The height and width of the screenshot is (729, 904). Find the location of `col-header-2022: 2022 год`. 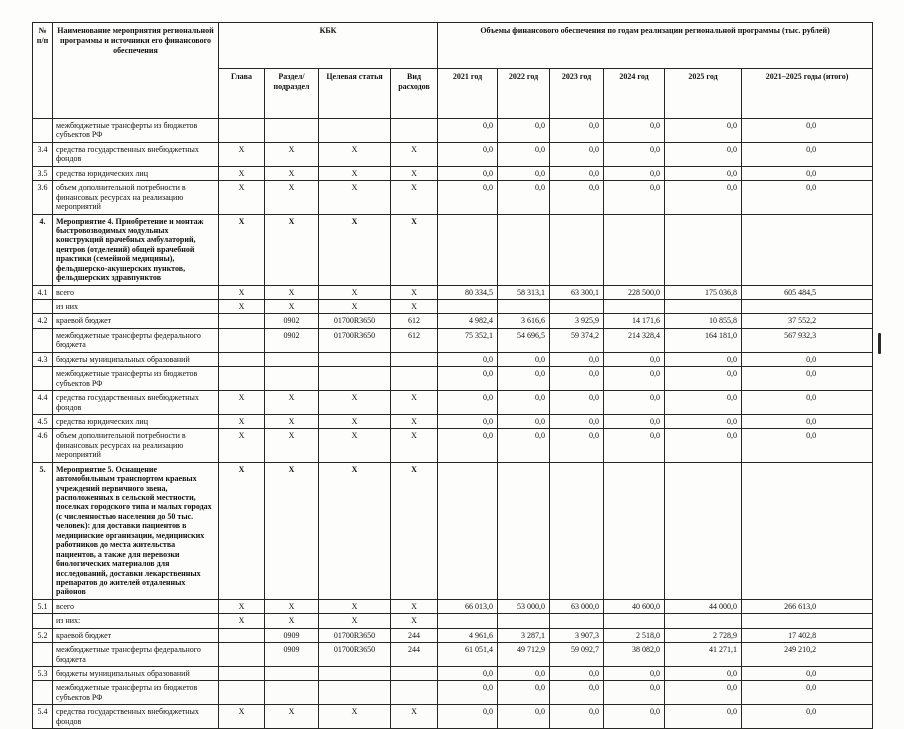

col-header-2022: 2022 год is located at coordinates (524, 93).